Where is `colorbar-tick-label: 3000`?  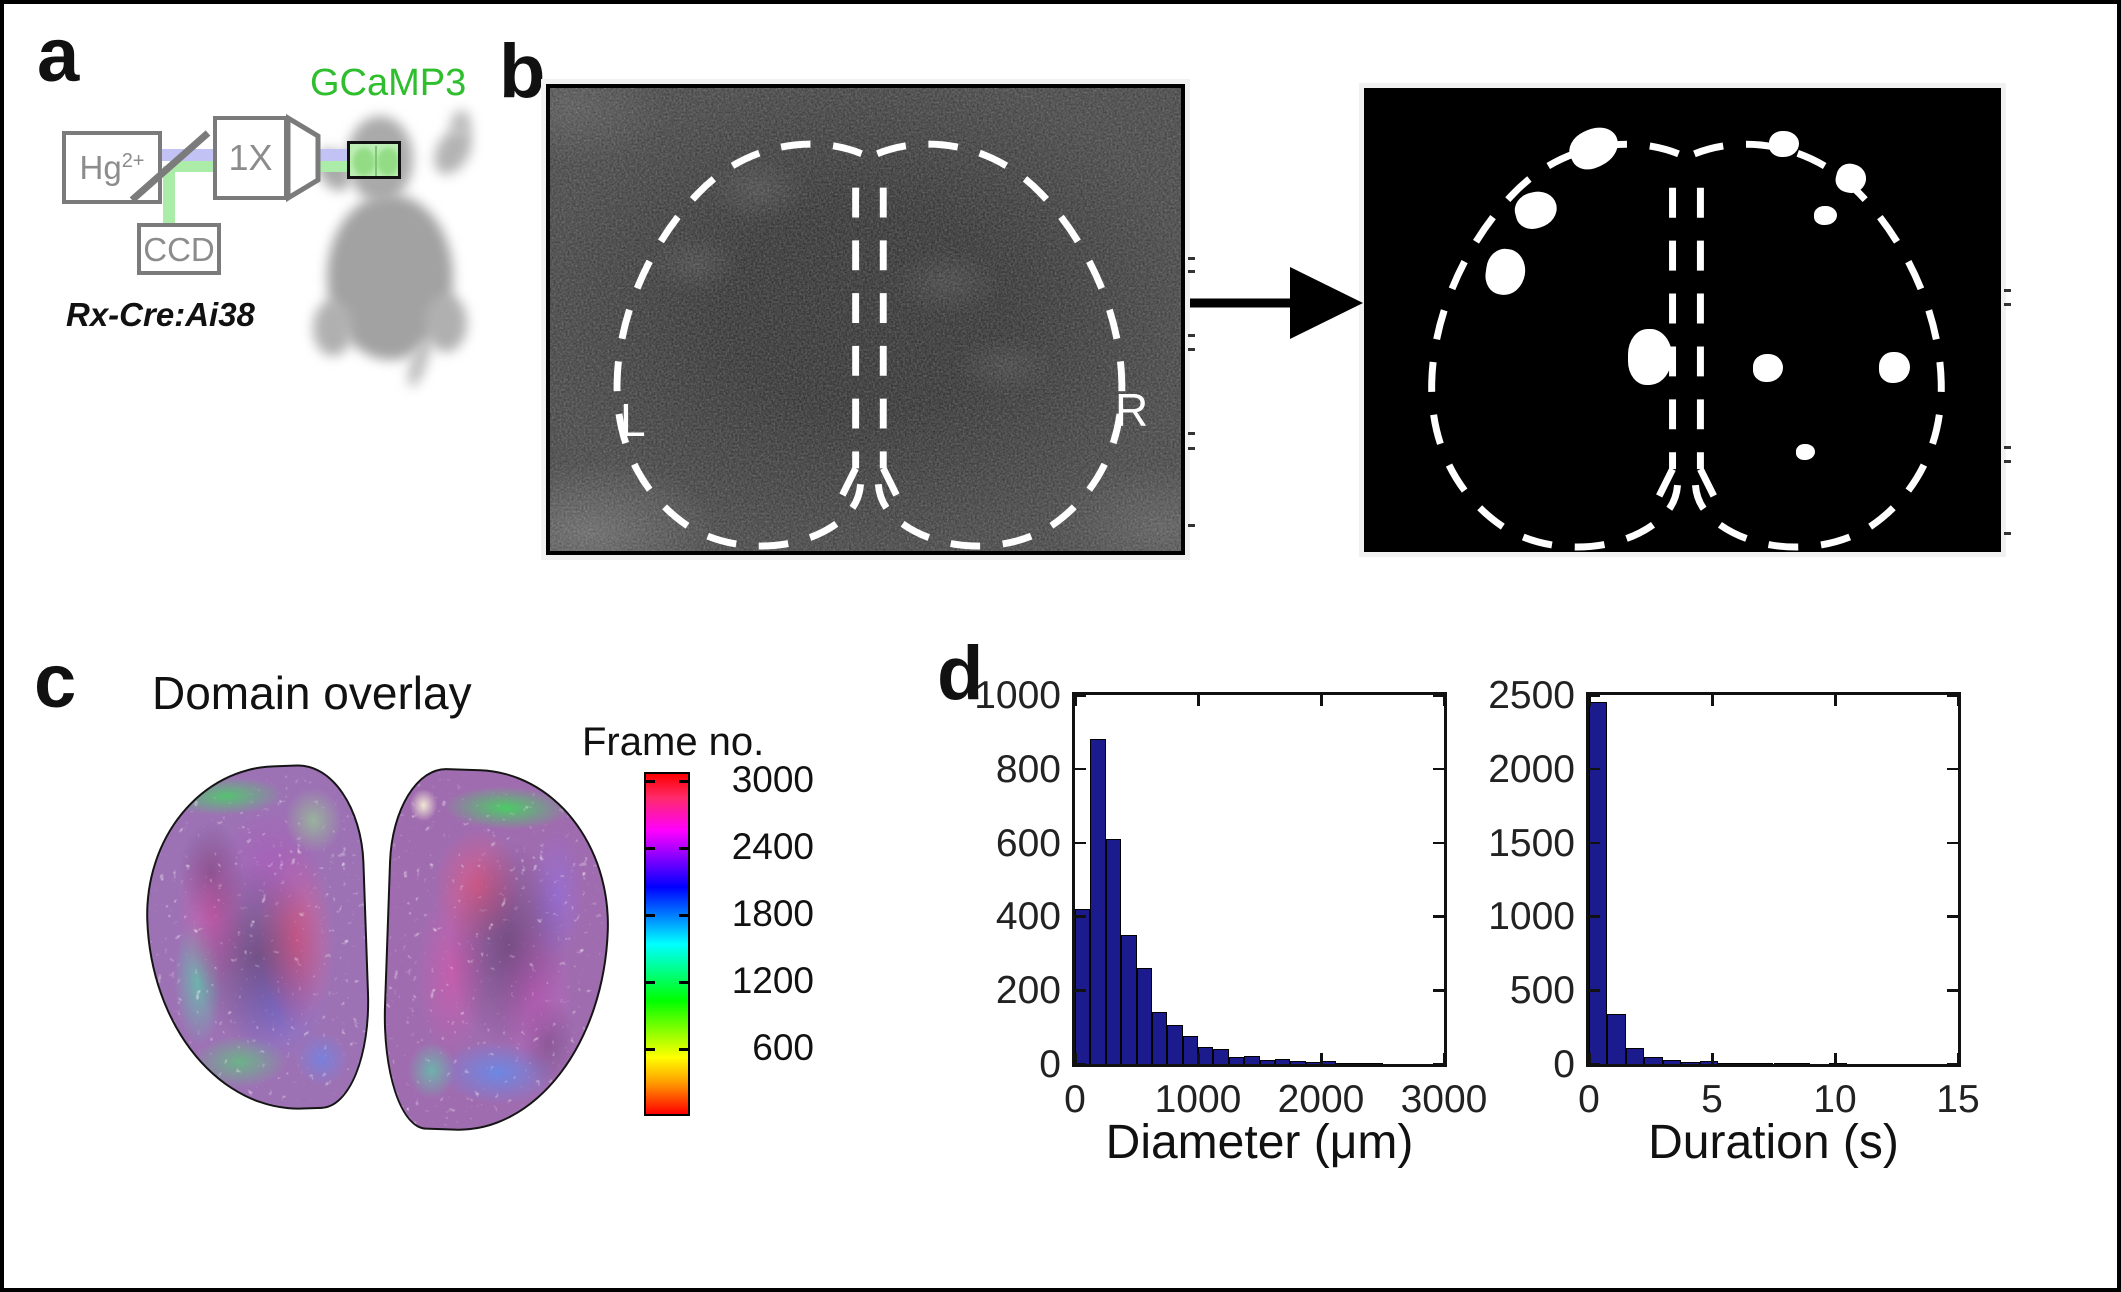
colorbar-tick-label: 3000 is located at coordinates (772, 780).